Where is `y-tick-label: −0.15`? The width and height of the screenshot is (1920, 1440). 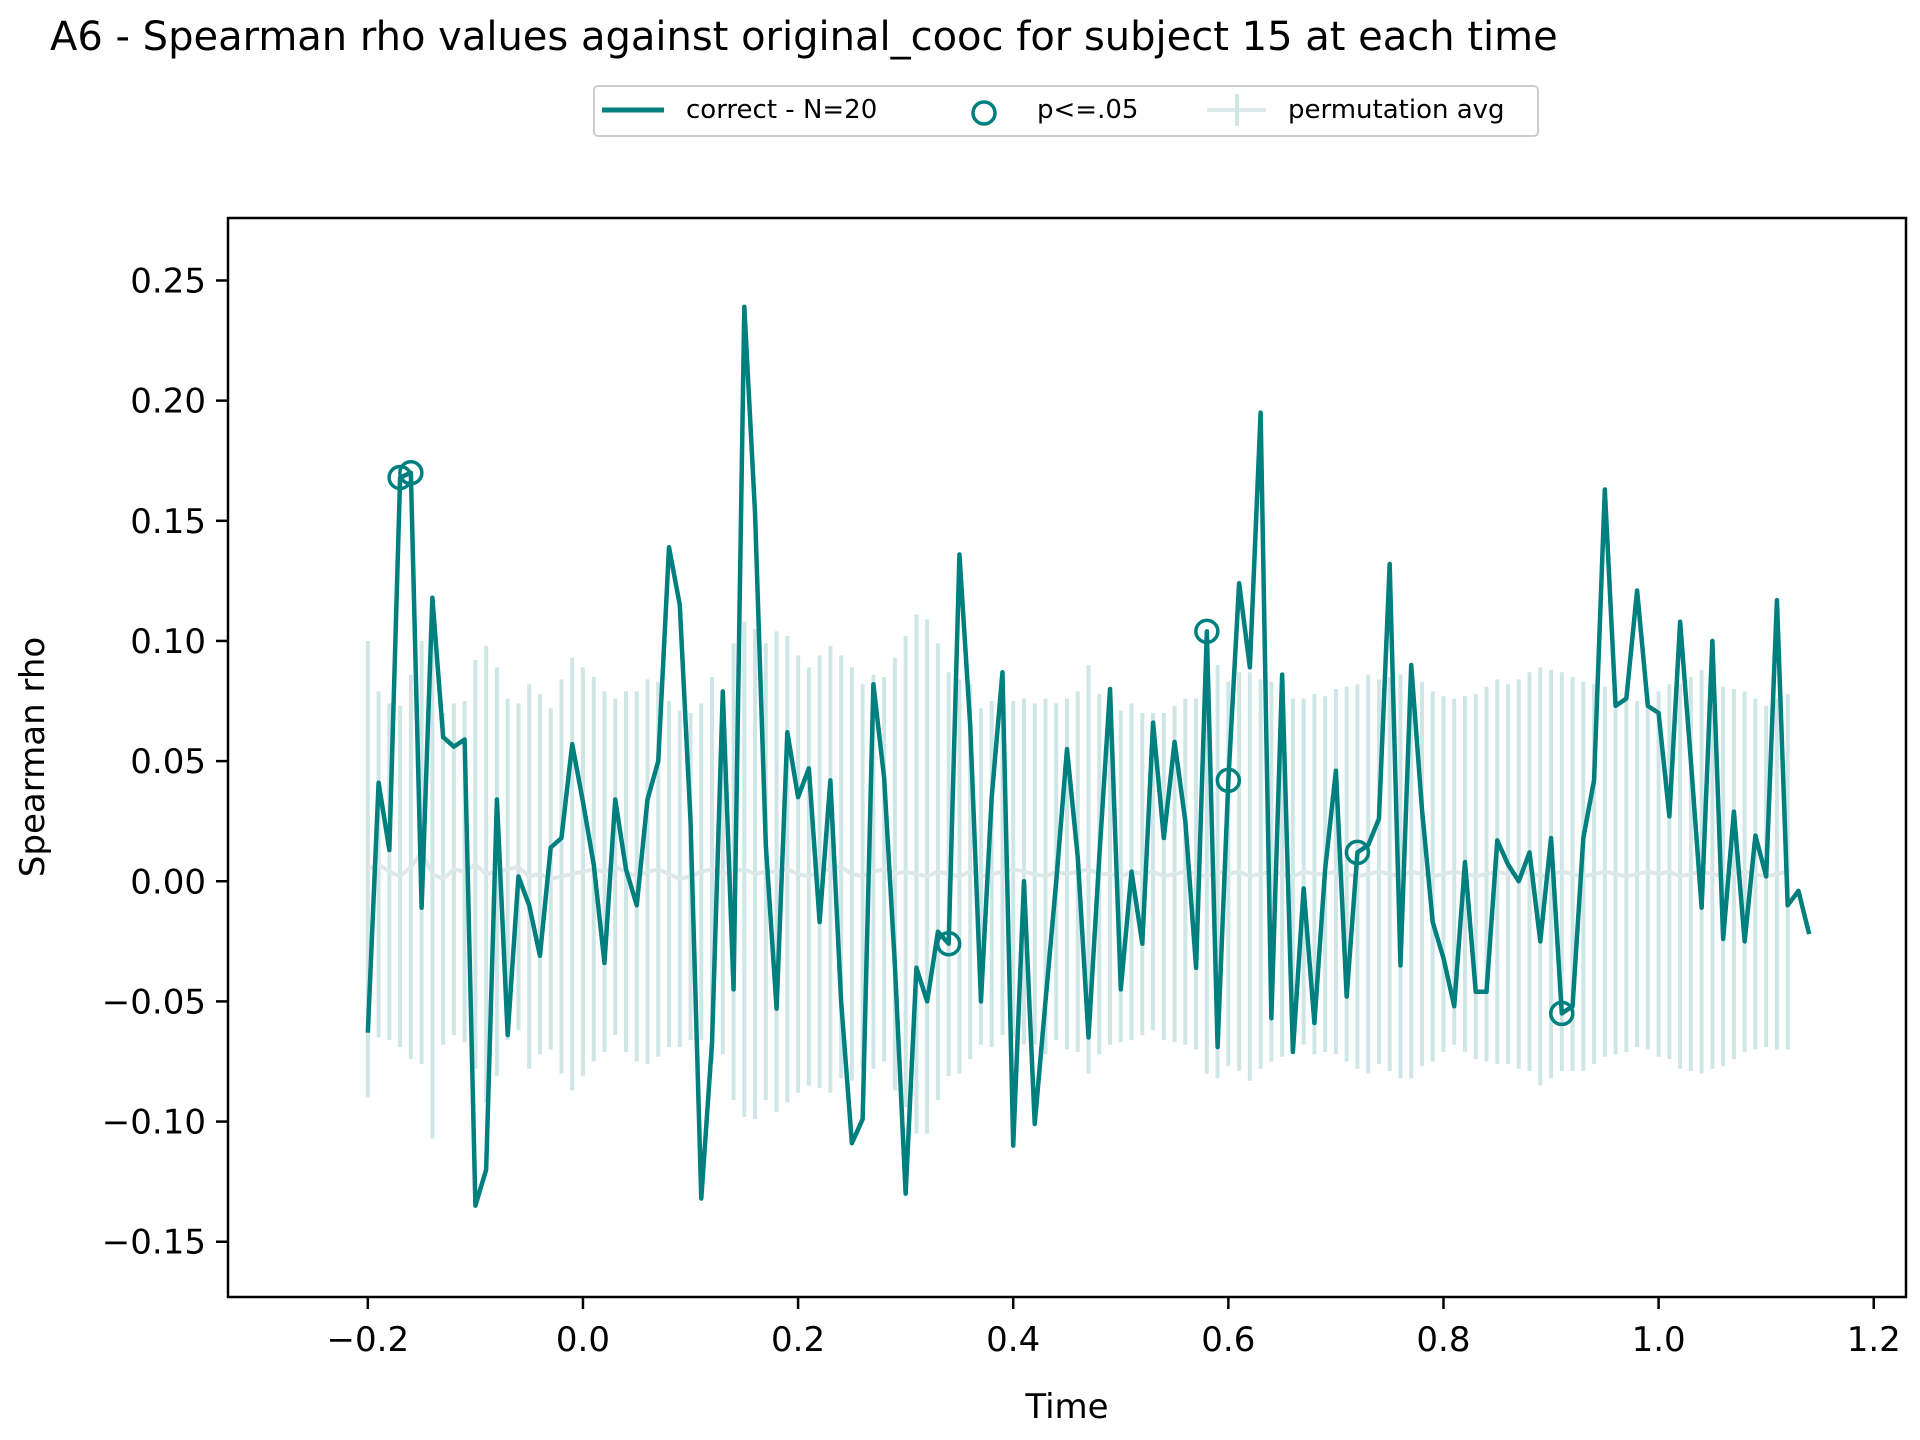 y-tick-label: −0.15 is located at coordinates (154, 1243).